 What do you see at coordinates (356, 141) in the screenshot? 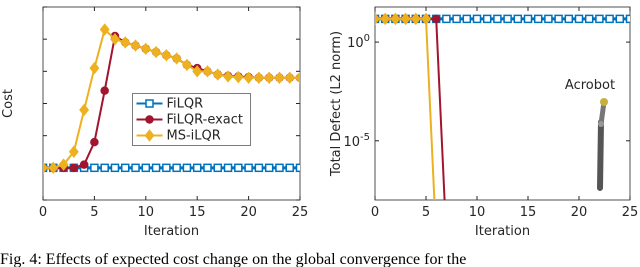
I see `y-tick-label: 10⁻⁵` at bounding box center [356, 141].